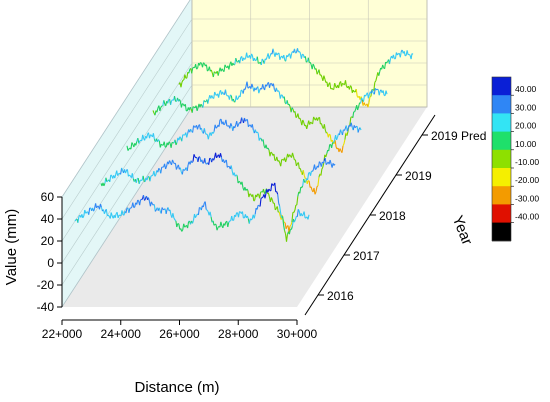  Describe the element at coordinates (46, 307) in the screenshot. I see `y-tick-label: -40` at that location.